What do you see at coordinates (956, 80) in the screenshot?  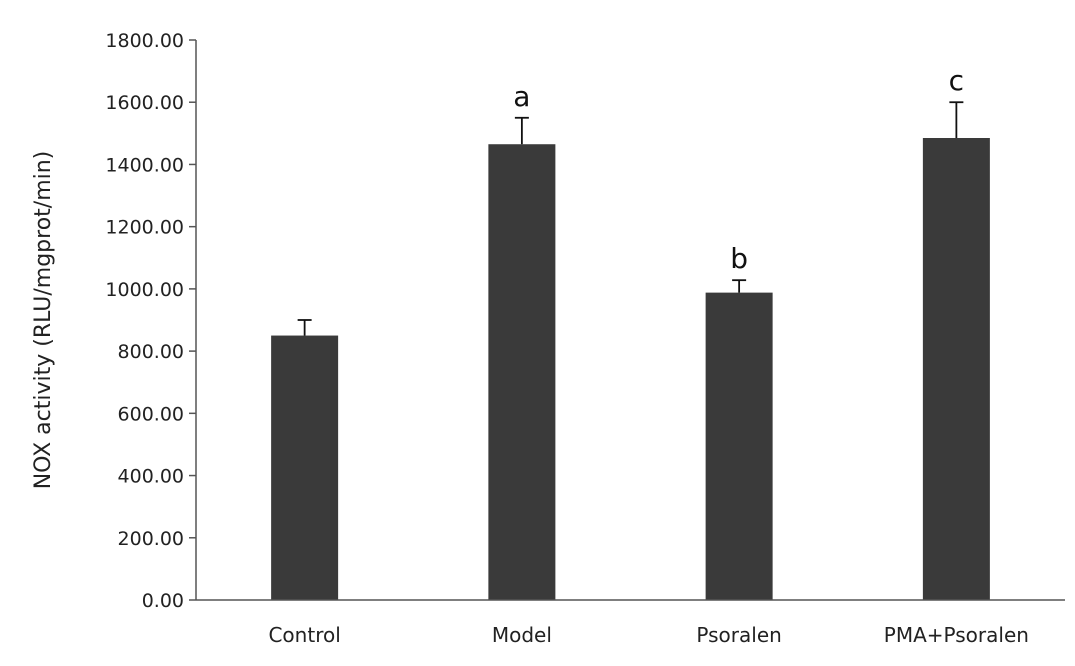 I see `significance-label: c` at bounding box center [956, 80].